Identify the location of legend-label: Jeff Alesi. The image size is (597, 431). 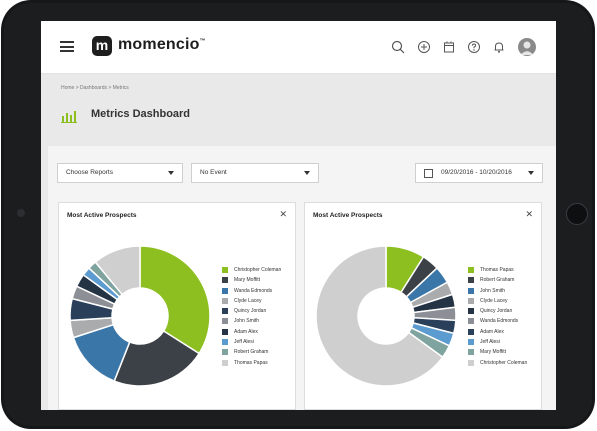
(490, 342).